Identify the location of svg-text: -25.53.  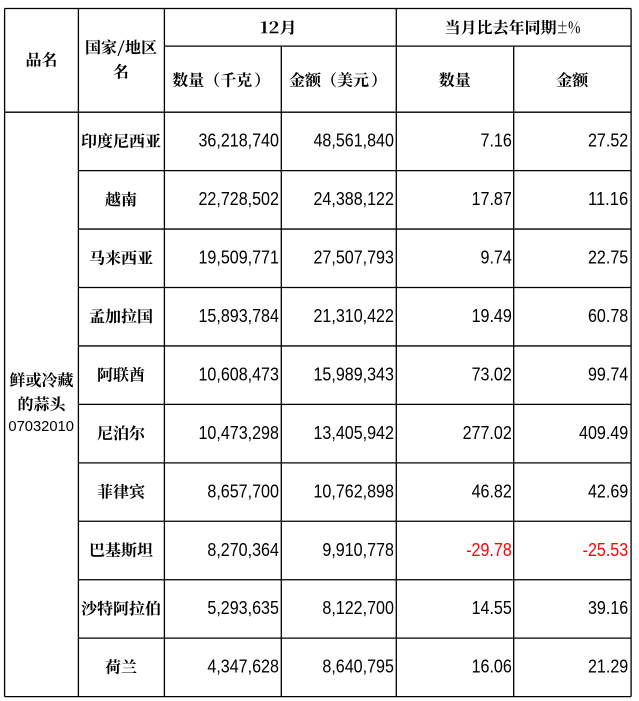
(606, 550).